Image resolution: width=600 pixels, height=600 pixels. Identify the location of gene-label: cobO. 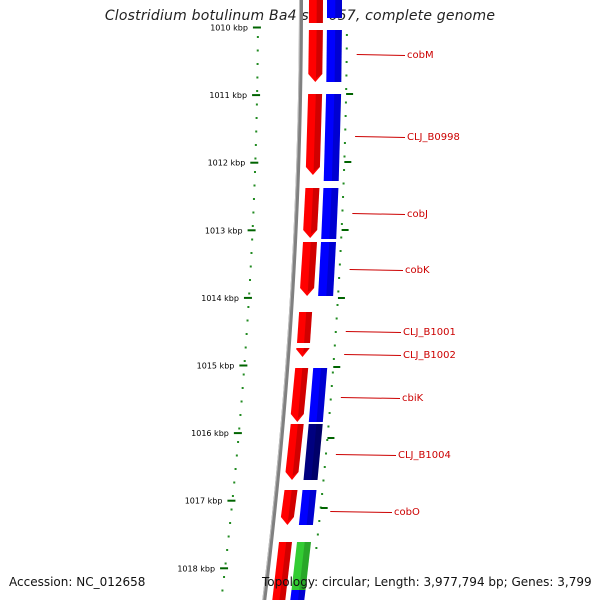
(407, 512).